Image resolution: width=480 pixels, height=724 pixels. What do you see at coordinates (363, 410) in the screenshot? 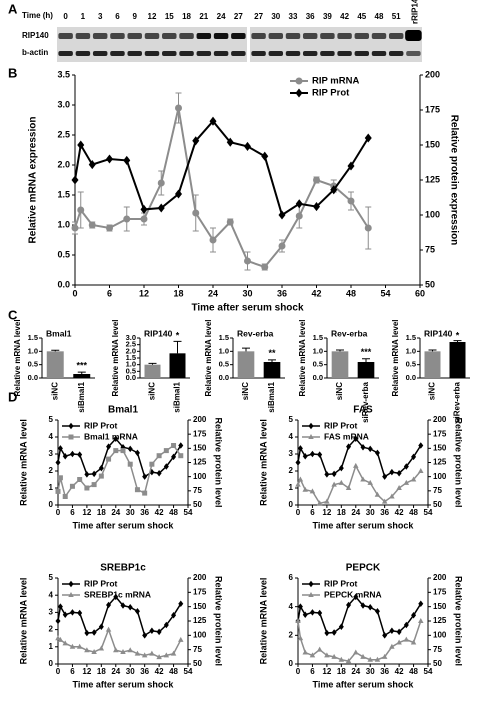
I see `chart-title: FAS` at bounding box center [363, 410].